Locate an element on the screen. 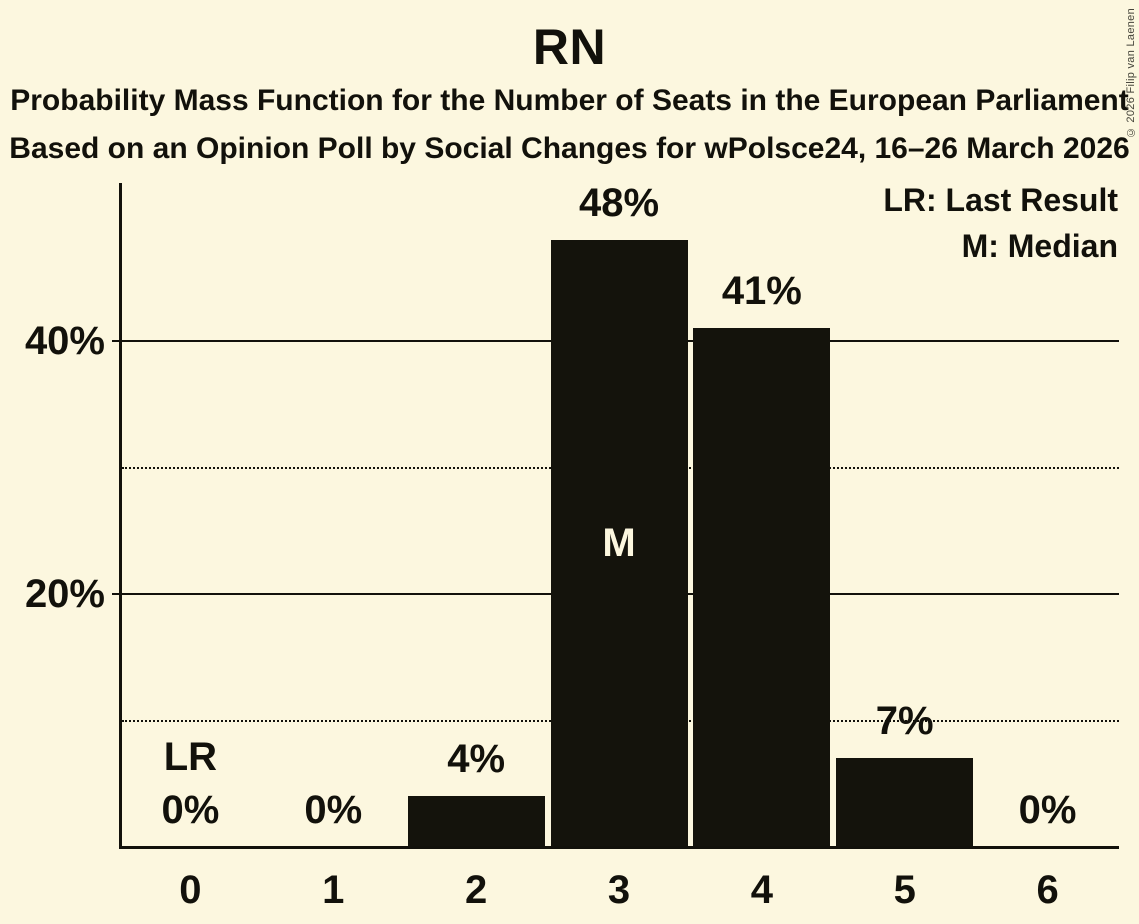 The image size is (1139, 924). bar-value-label: 7% is located at coordinates (904, 721).